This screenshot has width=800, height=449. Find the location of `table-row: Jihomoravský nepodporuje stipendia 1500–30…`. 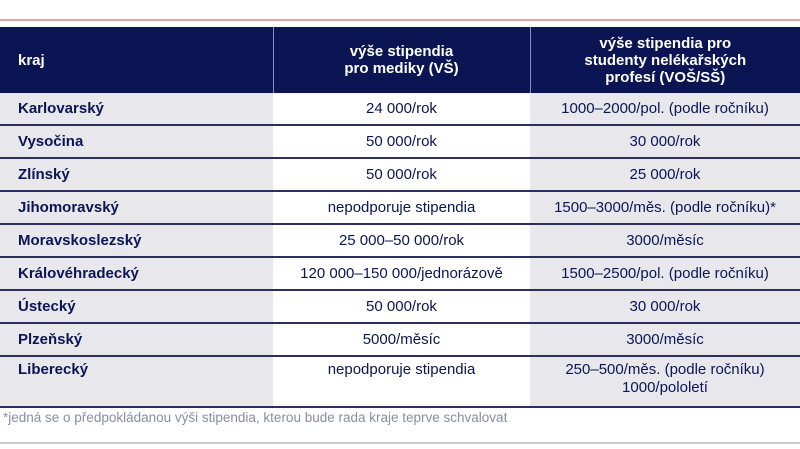

table-row: Jihomoravský nepodporuje stipendia 1500–30… is located at coordinates (400, 208).